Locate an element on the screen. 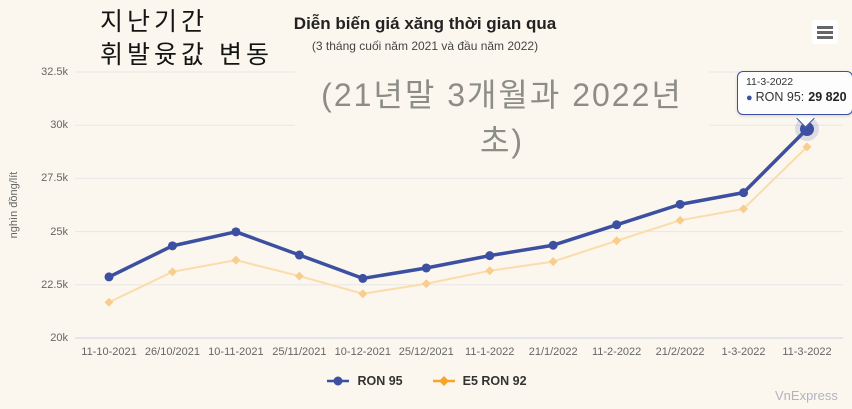 Image resolution: width=852 pixels, height=409 pixels. chart-title: Diễn biến giá xăng thời gian qua is located at coordinates (425, 23).